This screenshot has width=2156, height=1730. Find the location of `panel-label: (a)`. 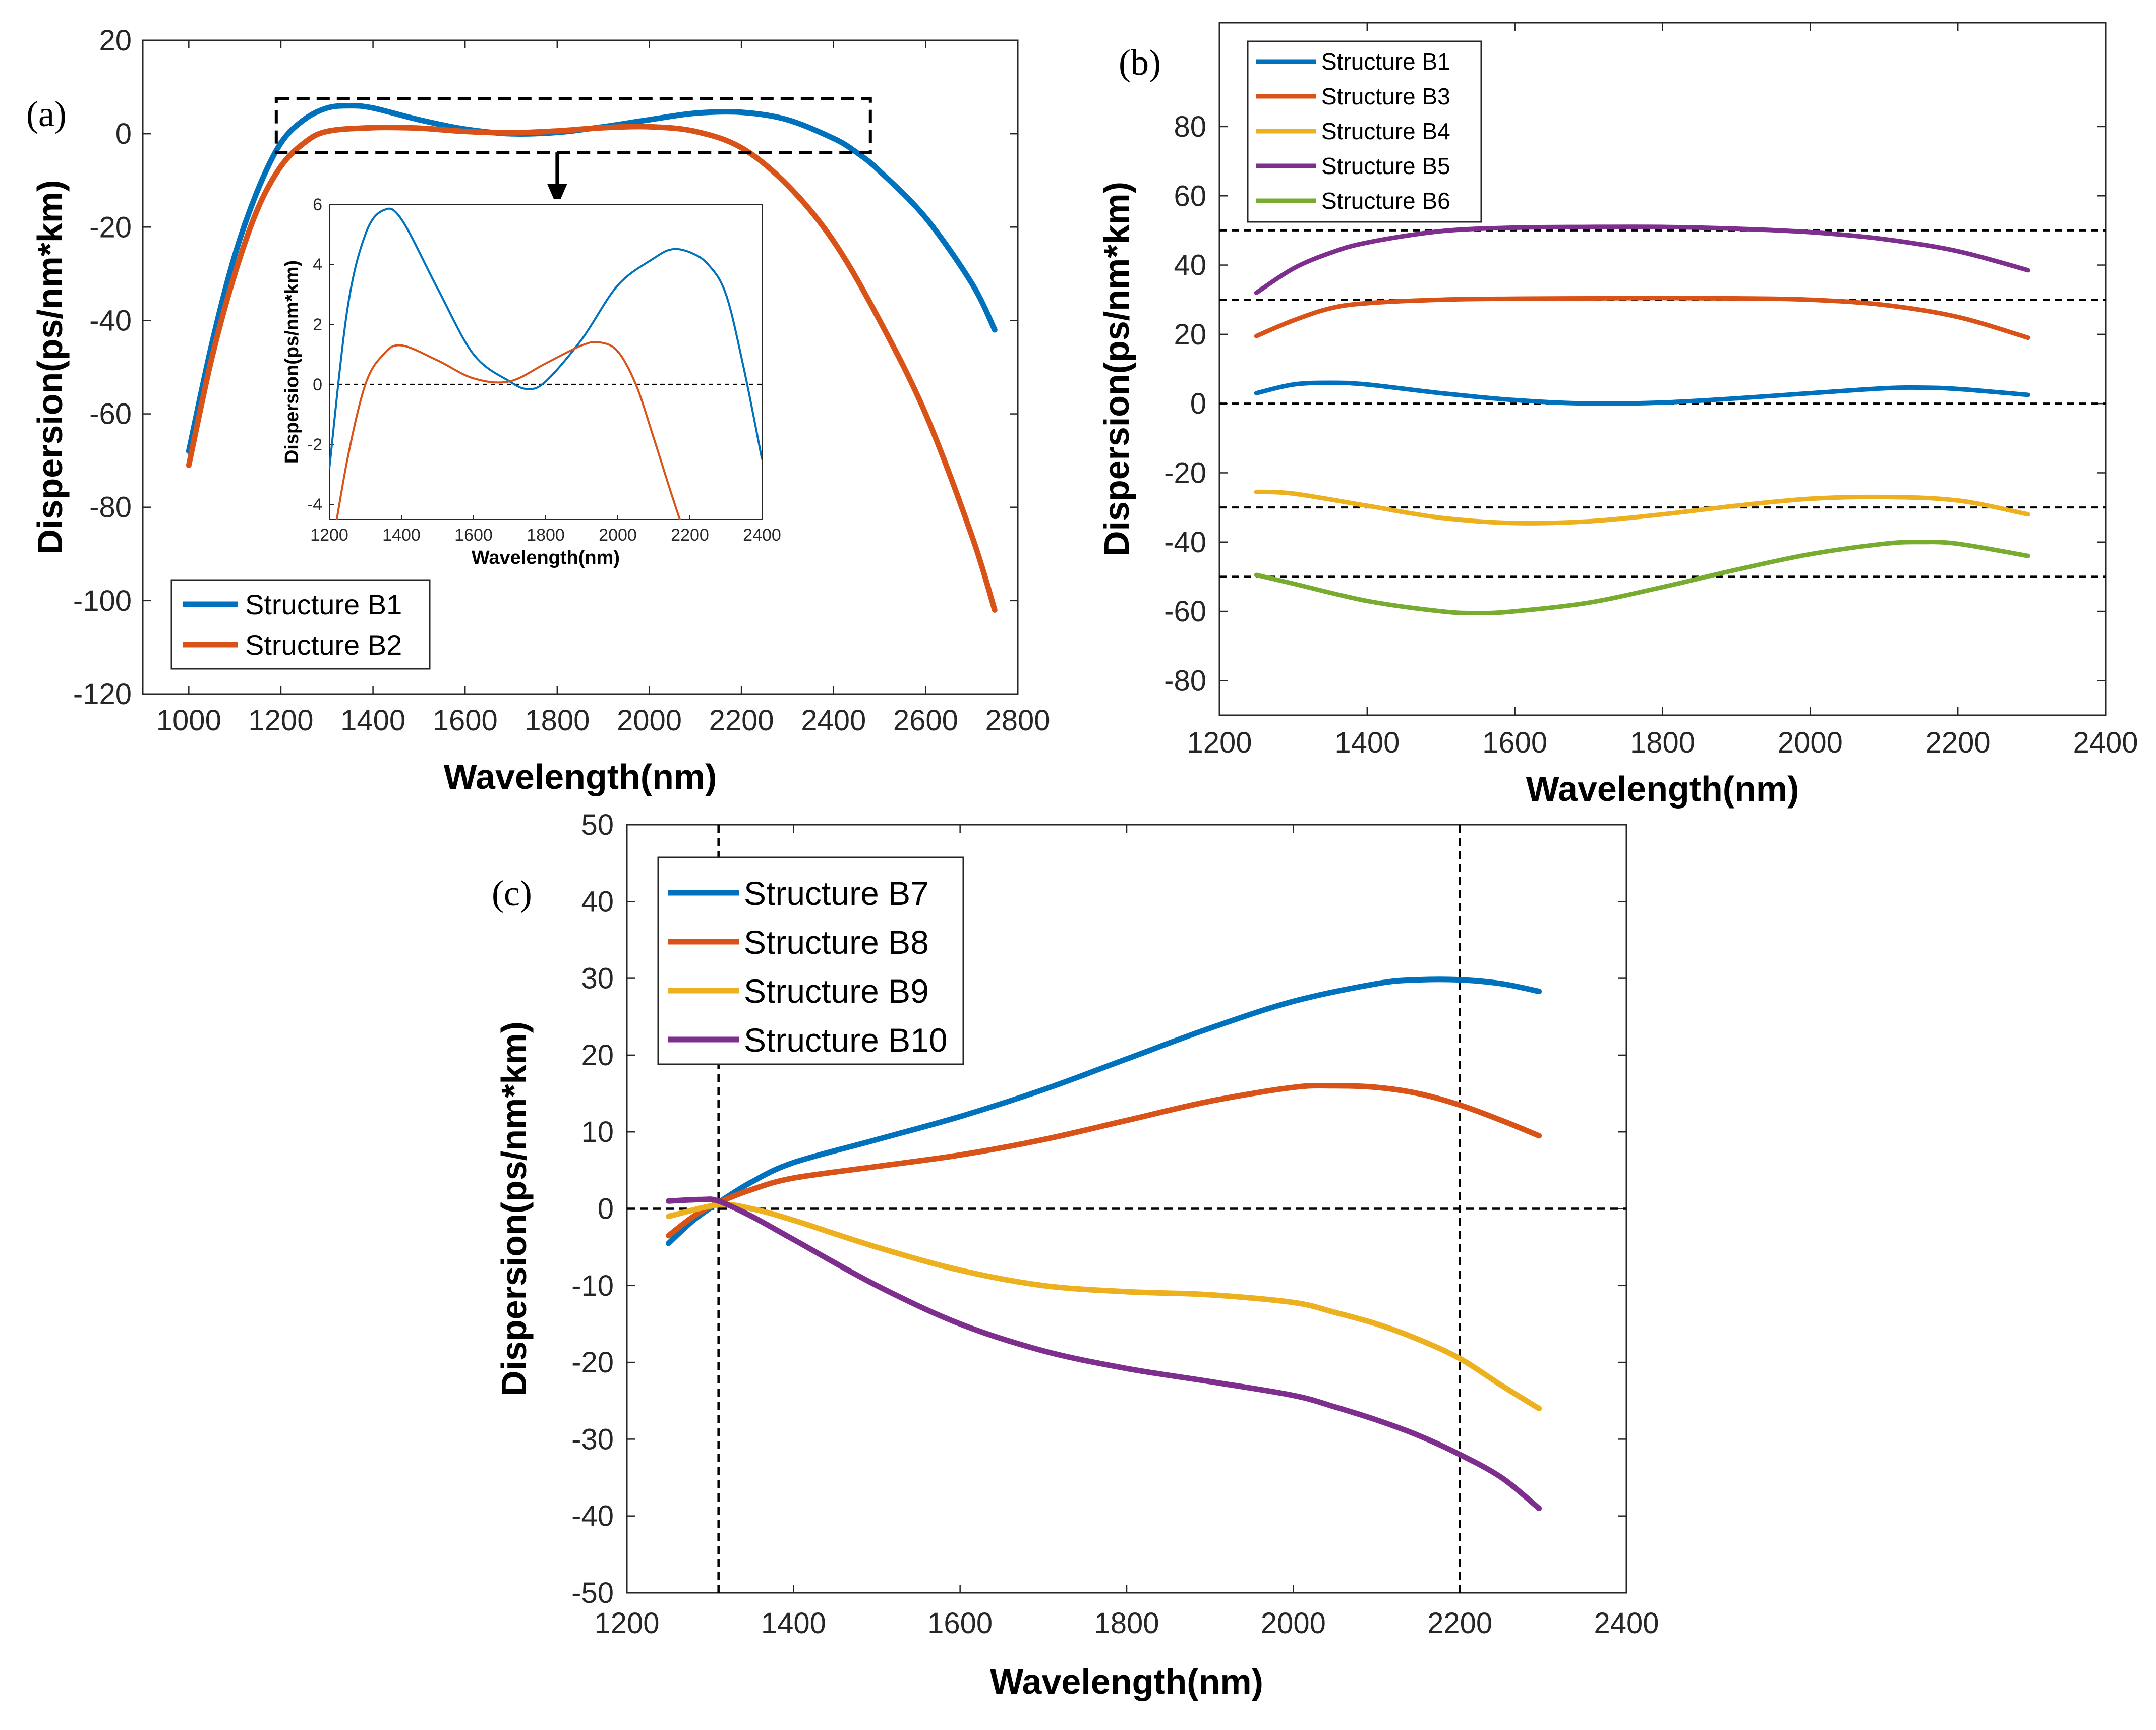

panel-label: (a) is located at coordinates (46, 114).